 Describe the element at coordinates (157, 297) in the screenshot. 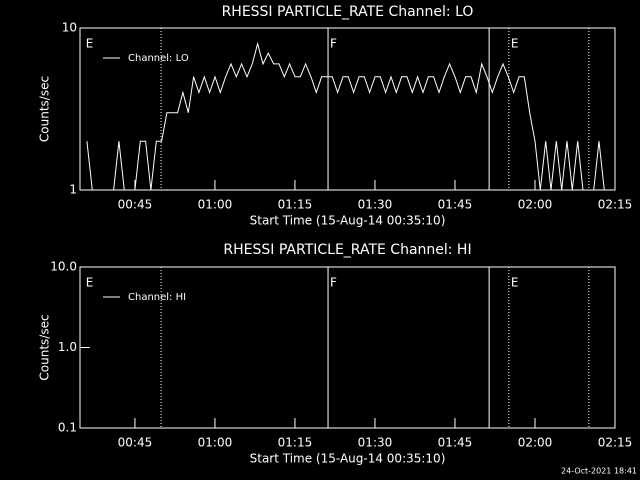

I see `legend-label: Channel: HI` at that location.